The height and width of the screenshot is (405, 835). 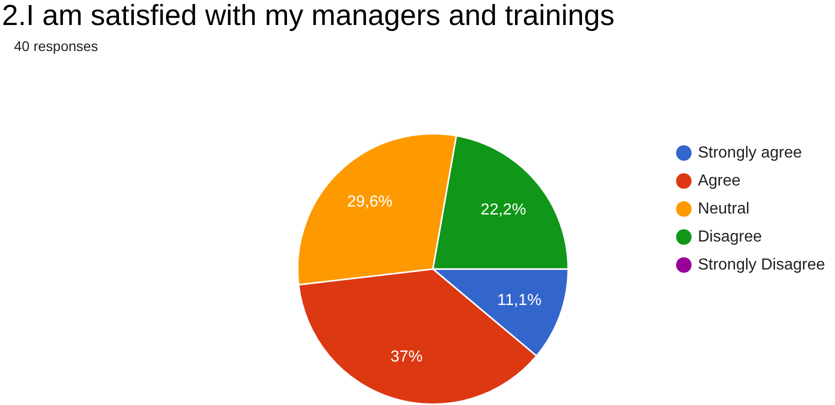 I want to click on data-label: 29,6%, so click(x=369, y=202).